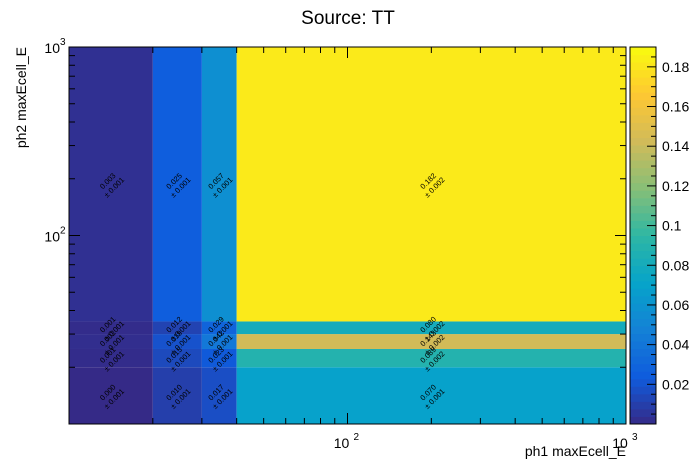 The width and height of the screenshot is (696, 472). Describe the element at coordinates (635, 437) in the screenshot. I see `x-tick-exponent: 3` at that location.